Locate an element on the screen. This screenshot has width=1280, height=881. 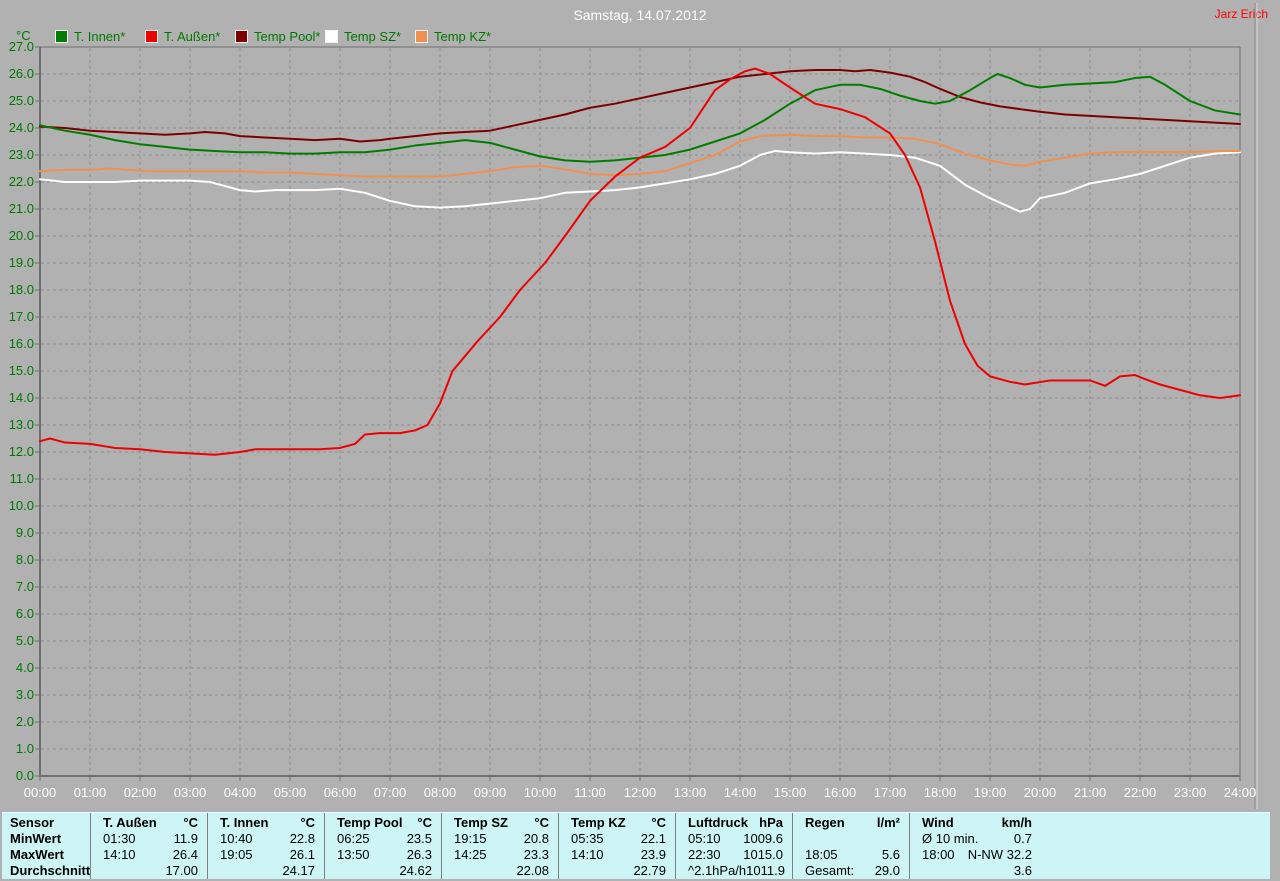
stats-max-regen-right: 5.6 is located at coordinates (890, 854).